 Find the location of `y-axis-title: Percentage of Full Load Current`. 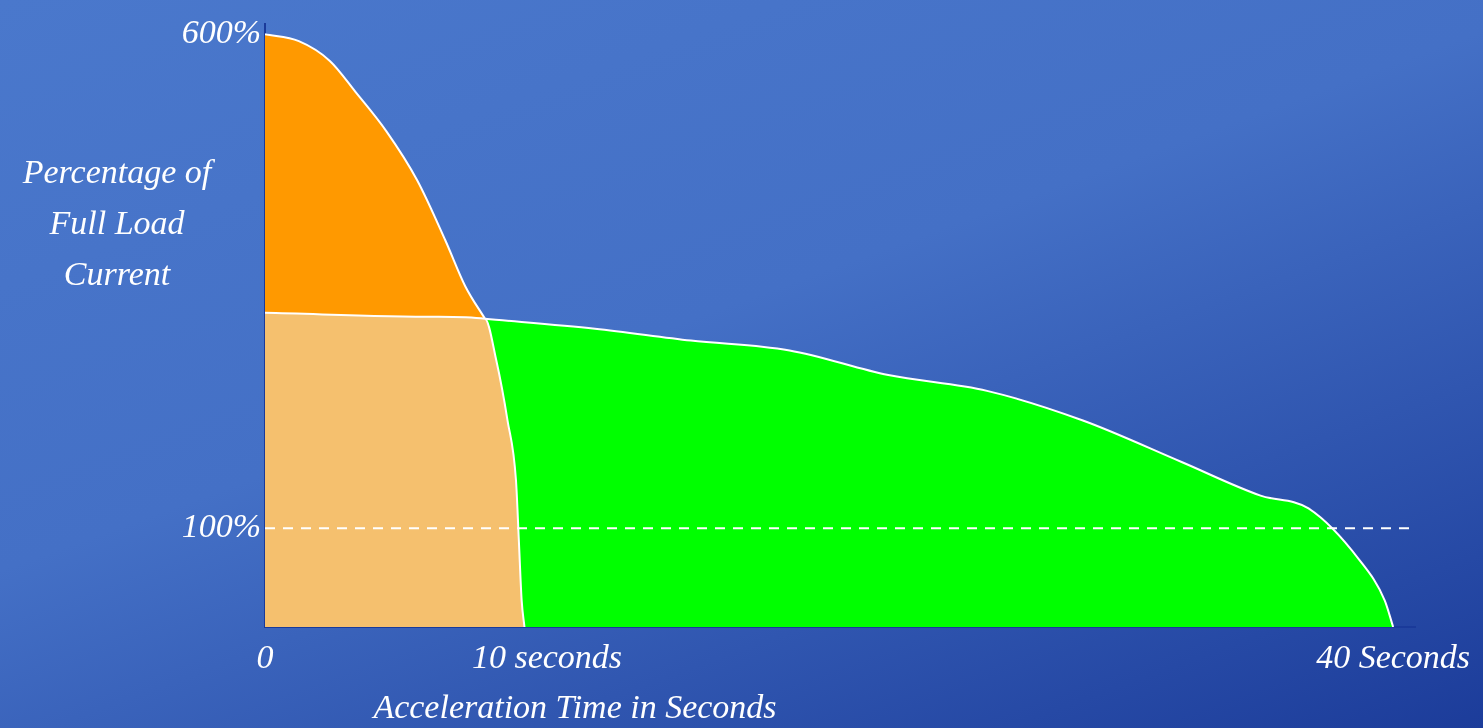

y-axis-title: Percentage of Full Load Current is located at coordinates (118, 222).